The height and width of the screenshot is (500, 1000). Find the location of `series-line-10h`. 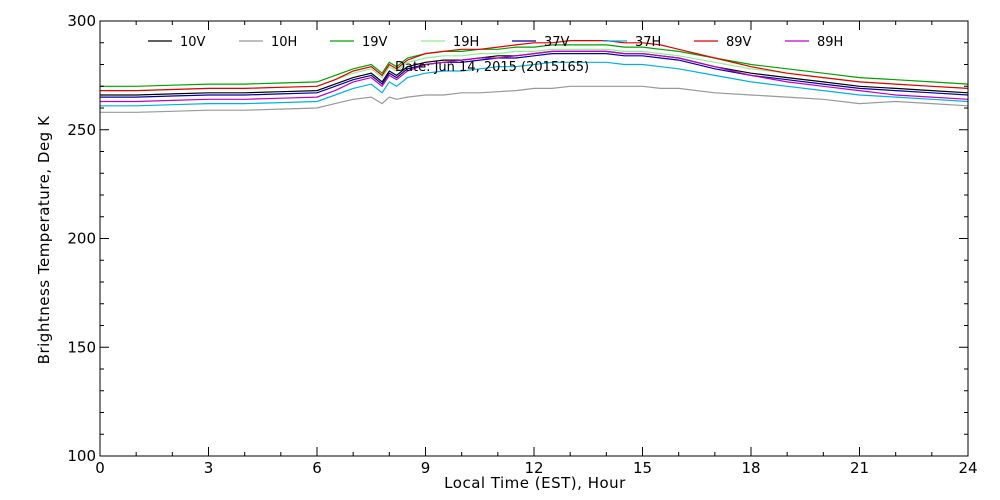

series-line-10h is located at coordinates (534, 99).